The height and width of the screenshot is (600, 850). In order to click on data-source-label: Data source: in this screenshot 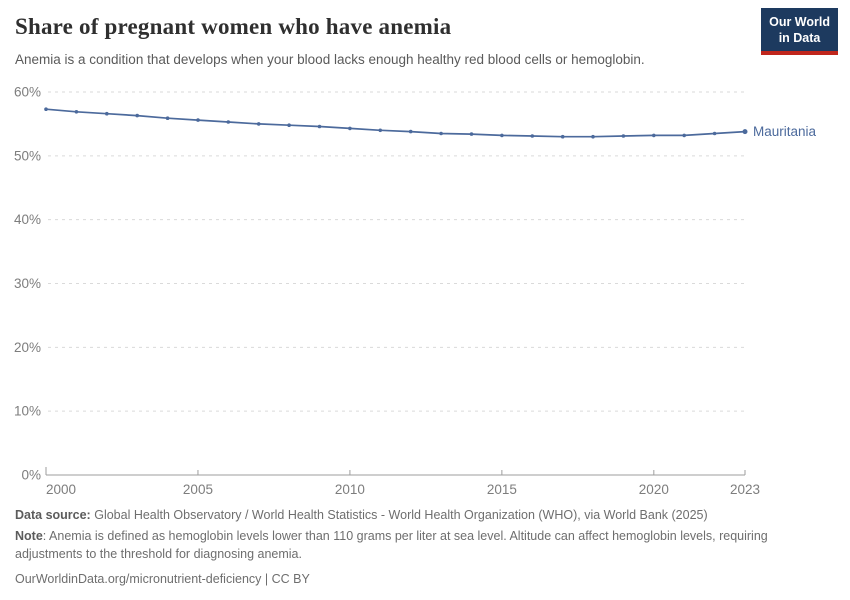, I will do `click(53, 515)`.